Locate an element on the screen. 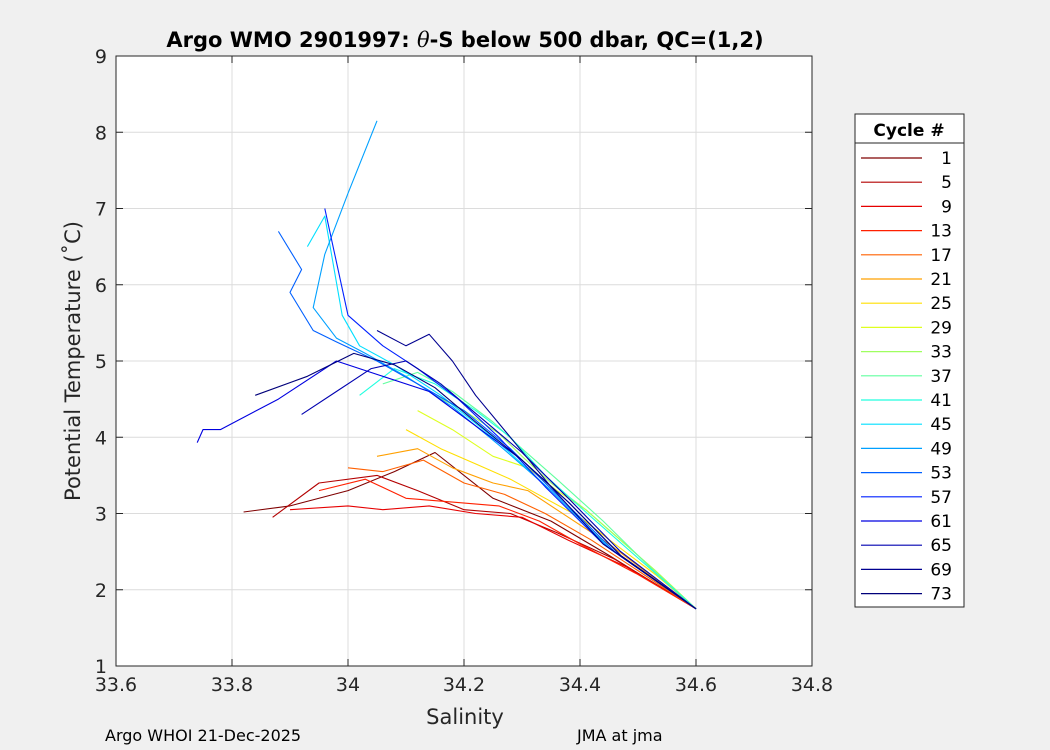 The image size is (1050, 750). x-tick-label: 34.2 is located at coordinates (464, 685).